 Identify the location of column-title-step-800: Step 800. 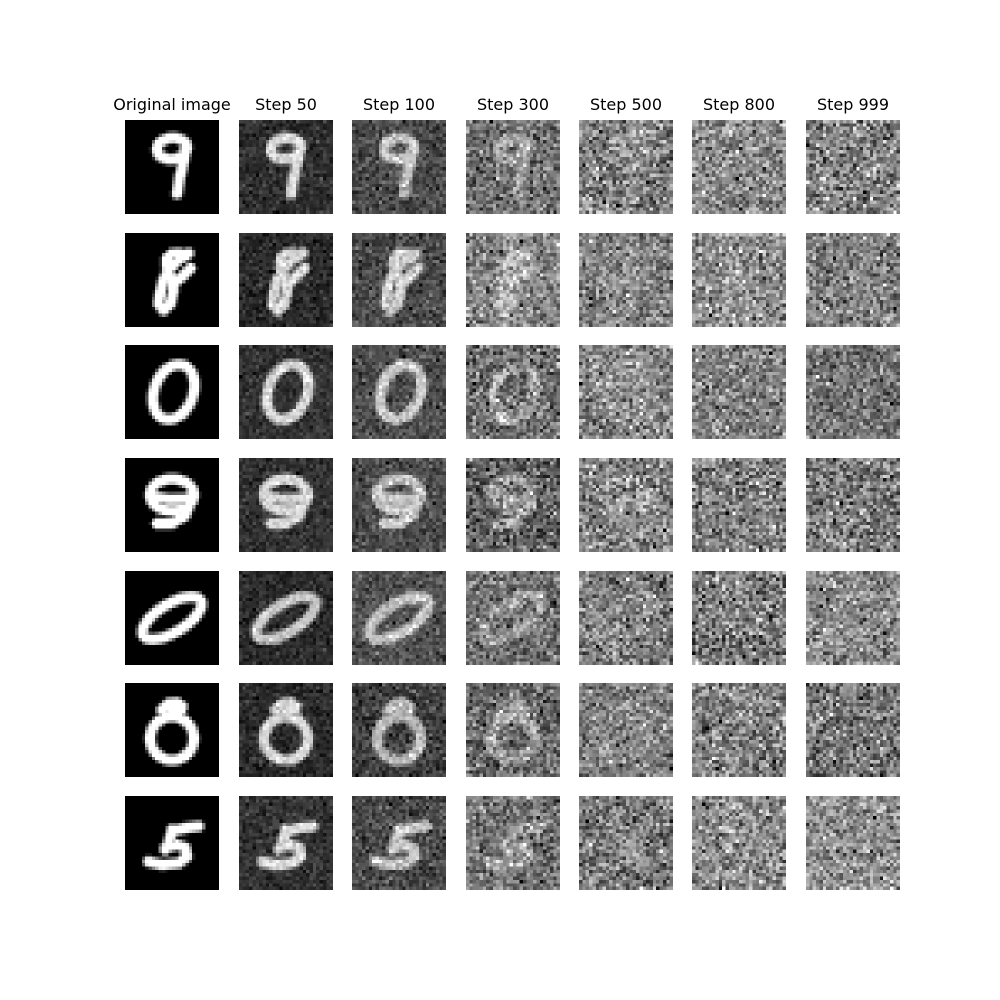
(739, 104).